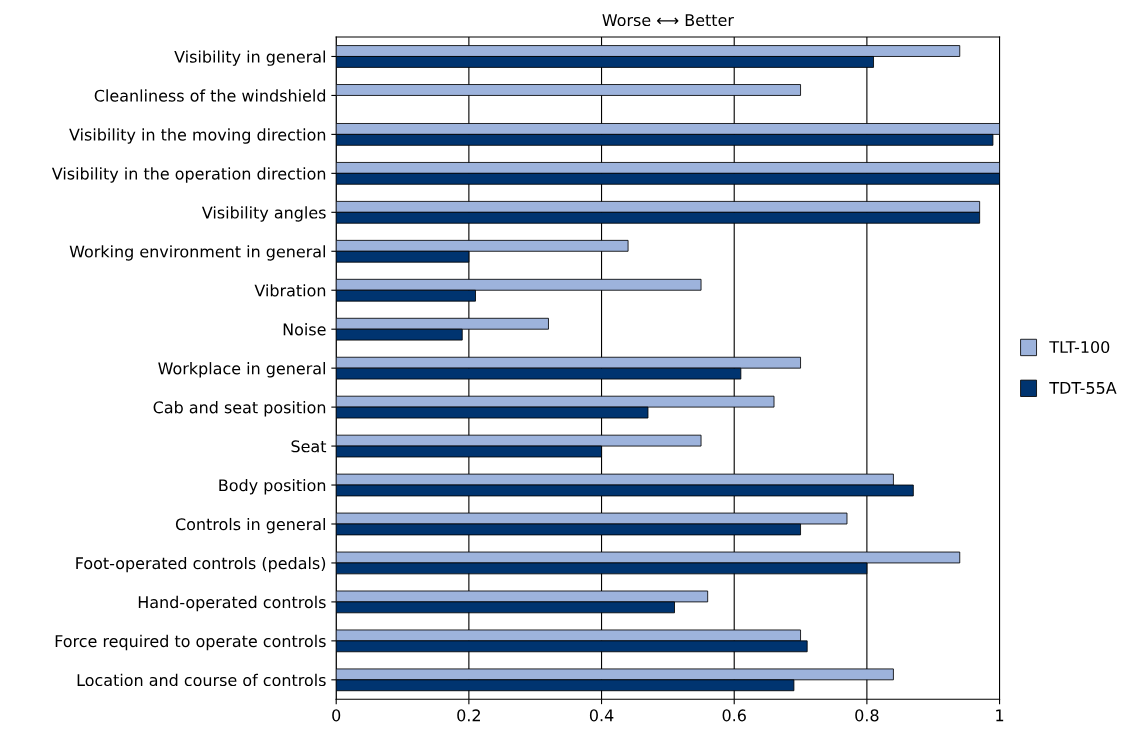 Image resolution: width=1132 pixels, height=740 pixels. What do you see at coordinates (249, 58) in the screenshot?
I see `y-tick-label: Visibility in general` at bounding box center [249, 58].